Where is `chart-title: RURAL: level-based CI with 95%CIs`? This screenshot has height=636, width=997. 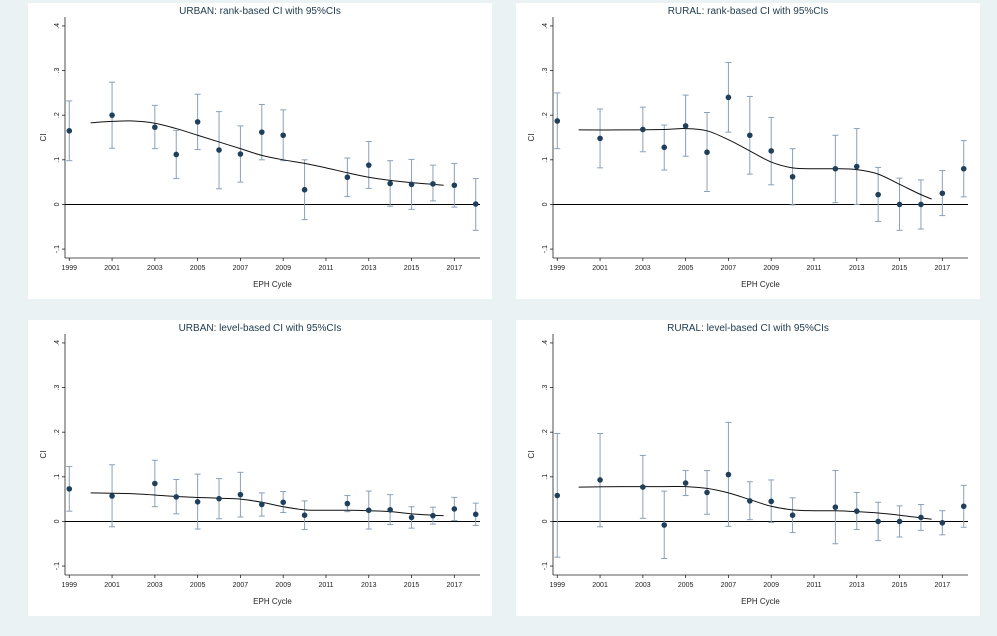 chart-title: RURAL: level-based CI with 95%CIs is located at coordinates (748, 328).